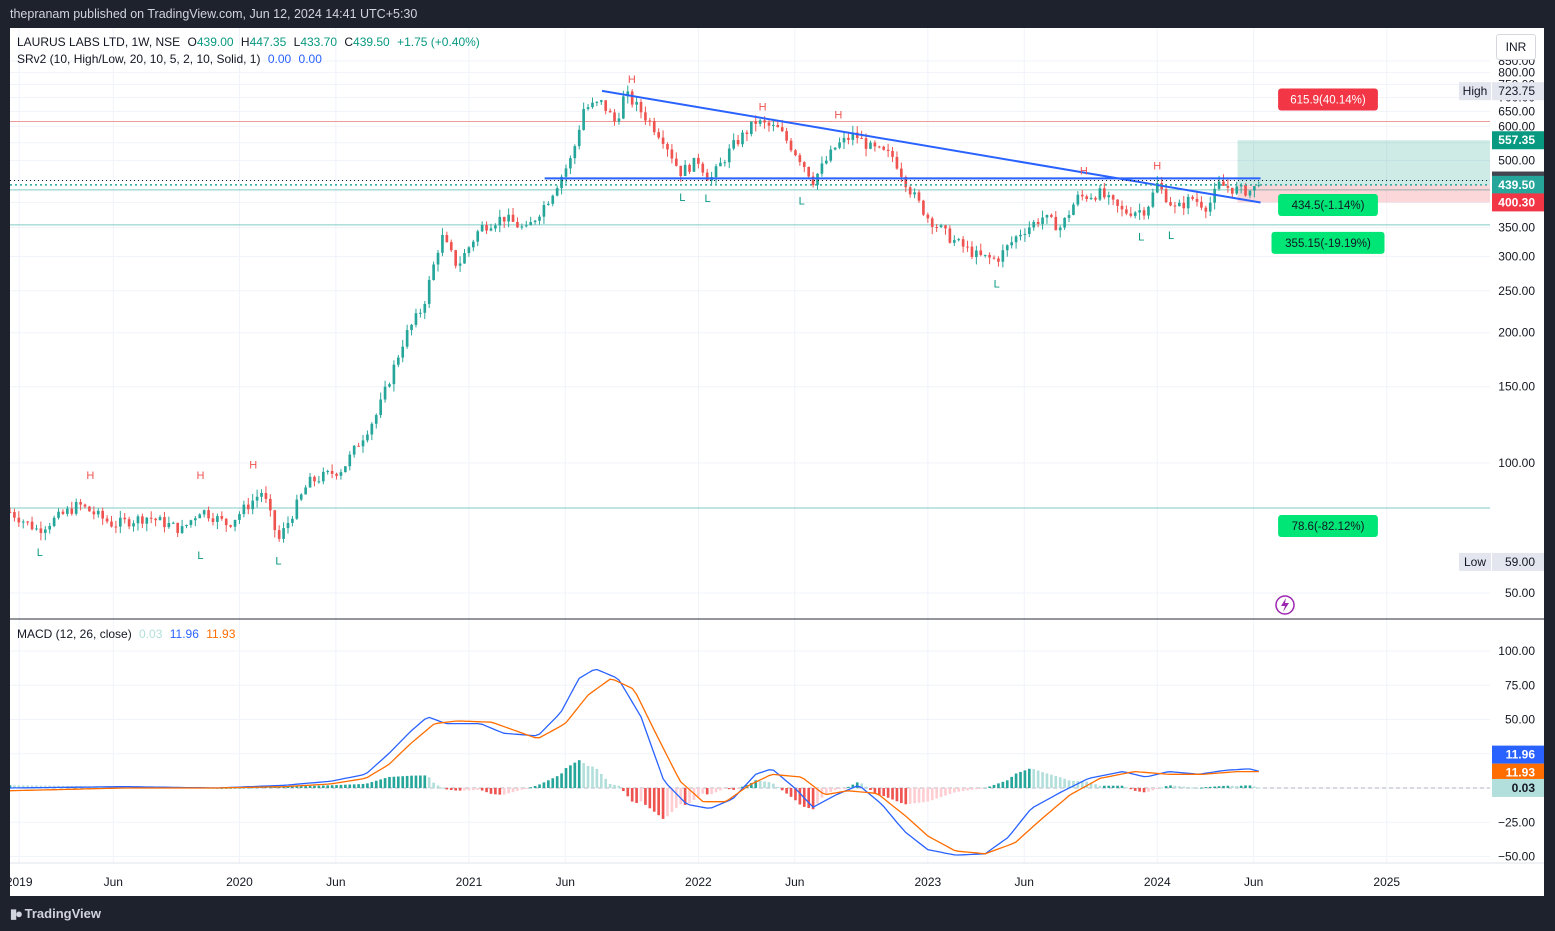  I want to click on lightning-icon, so click(1285, 605).